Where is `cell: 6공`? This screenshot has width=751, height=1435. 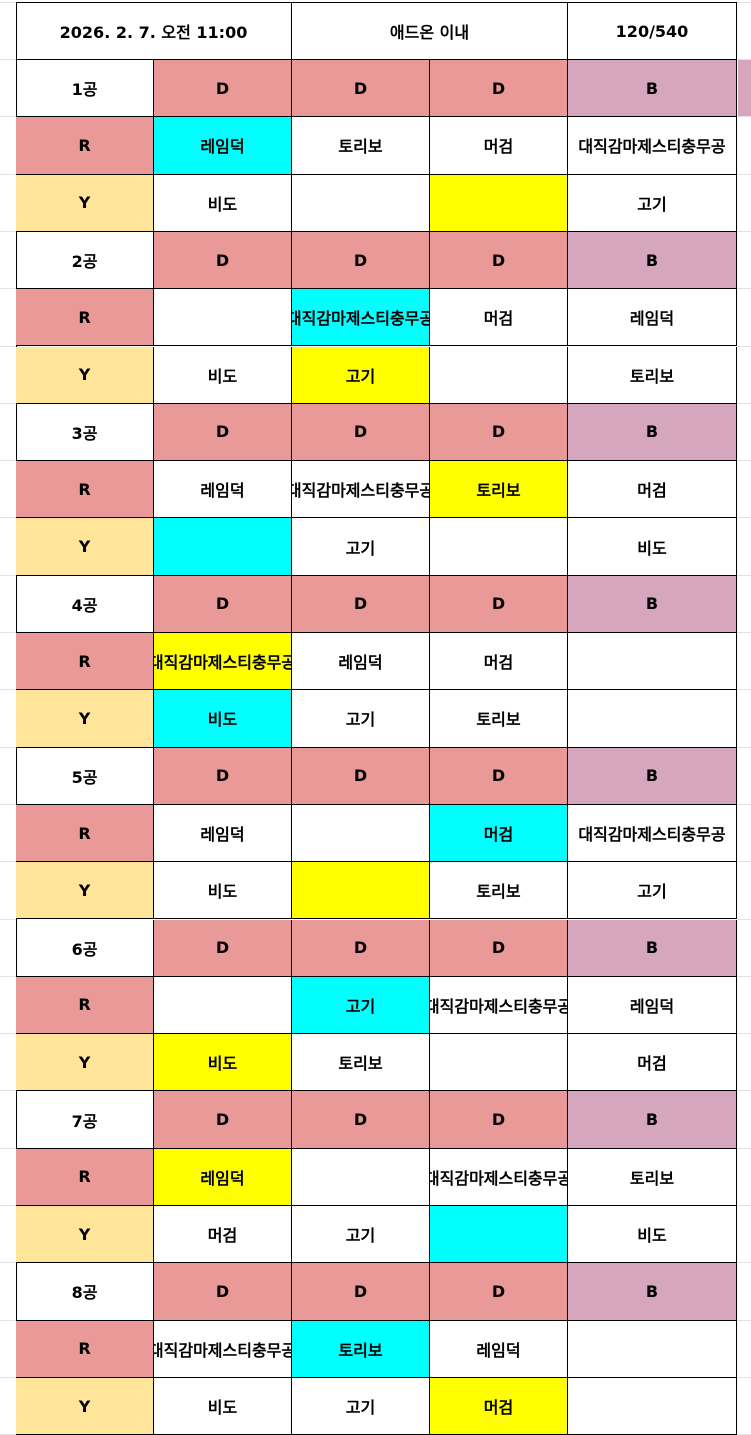 cell: 6공 is located at coordinates (85, 948).